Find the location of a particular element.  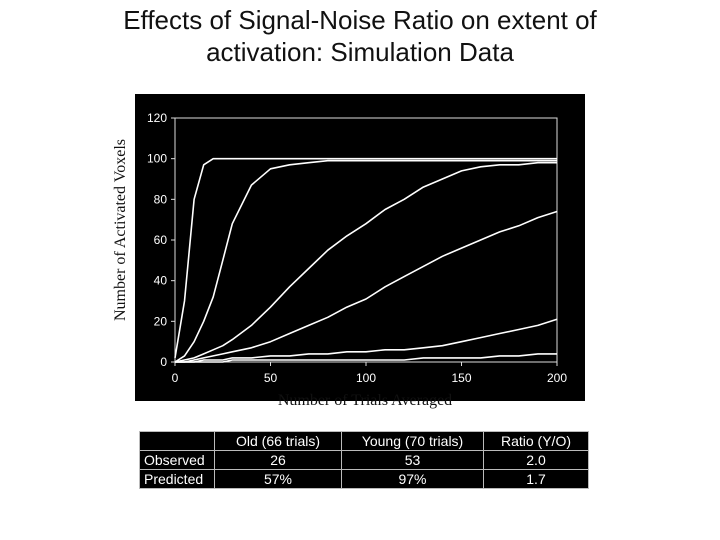

table-row: Observed 26 53 2.0 is located at coordinates (364, 460).